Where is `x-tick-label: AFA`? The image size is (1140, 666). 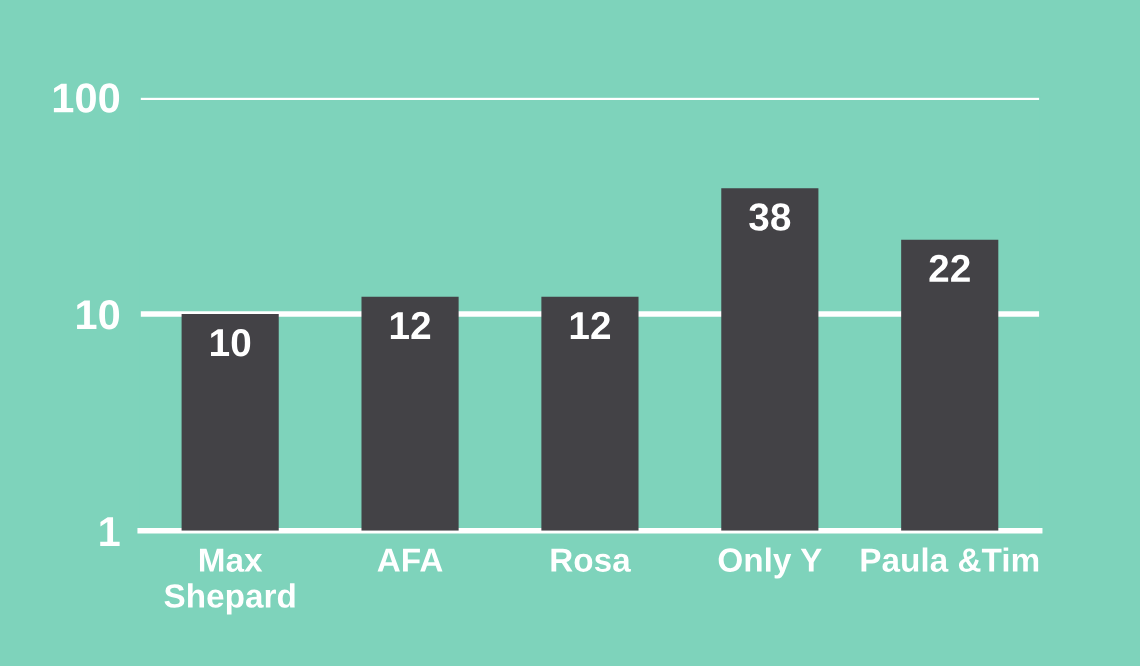
x-tick-label: AFA is located at coordinates (410, 560).